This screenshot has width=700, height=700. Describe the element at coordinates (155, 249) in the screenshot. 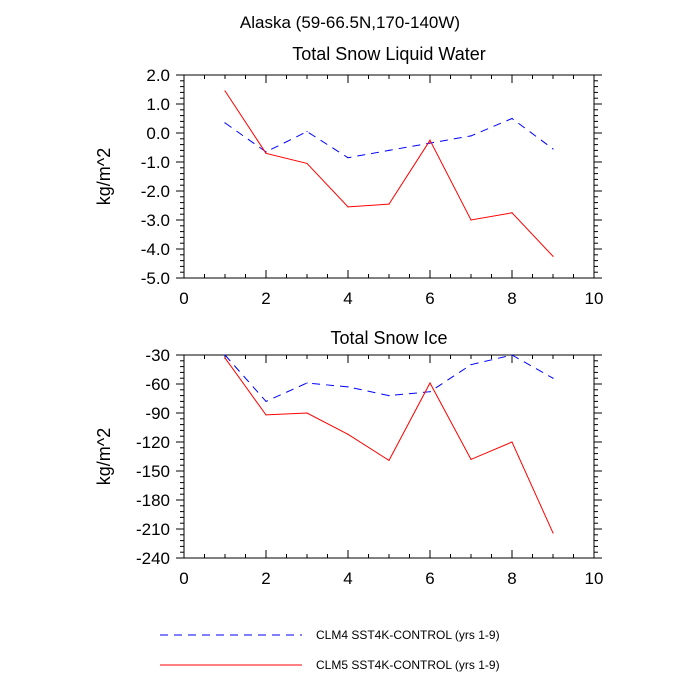

I see `y-tick-label: -4.0` at that location.